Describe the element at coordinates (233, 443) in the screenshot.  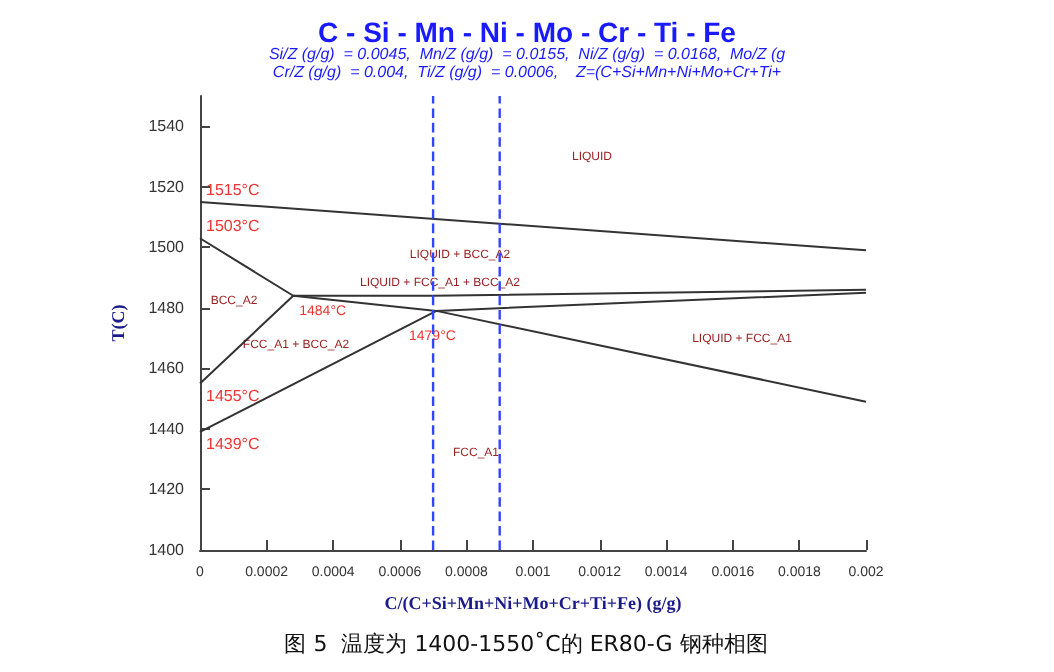
I see `annotation: 1439°C` at that location.